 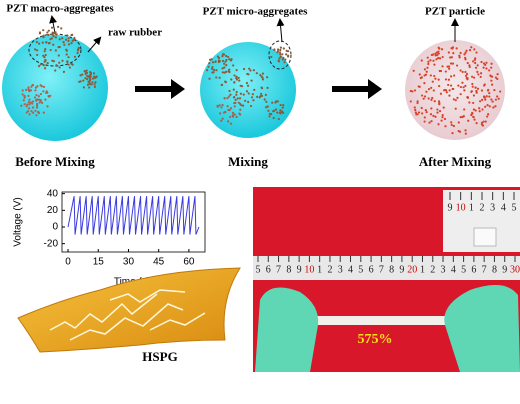 What do you see at coordinates (455, 90) in the screenshot?
I see `rubber-ball` at bounding box center [455, 90].